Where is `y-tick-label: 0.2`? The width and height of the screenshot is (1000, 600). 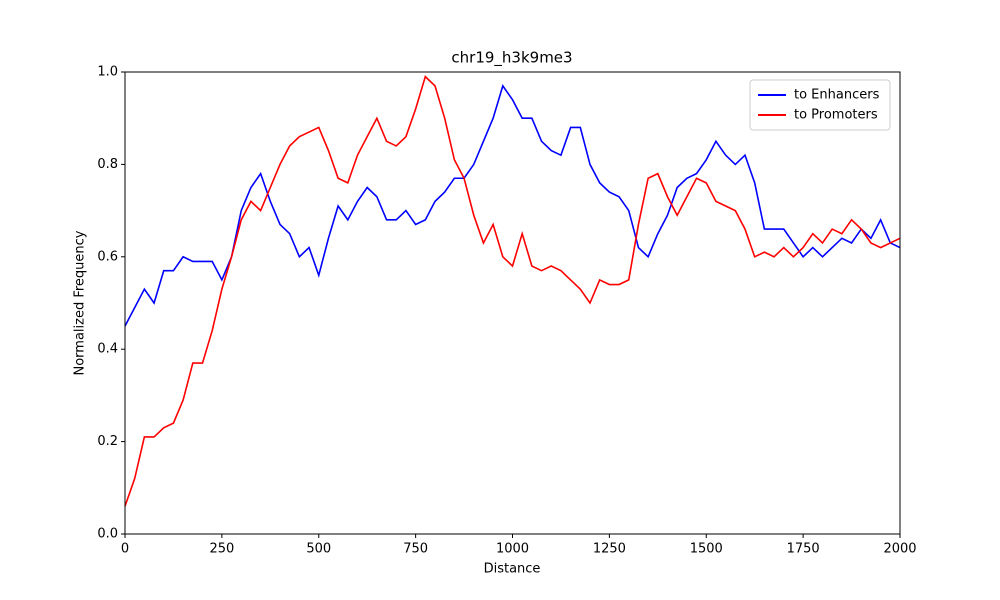 y-tick-label: 0.2 is located at coordinates (107, 441).